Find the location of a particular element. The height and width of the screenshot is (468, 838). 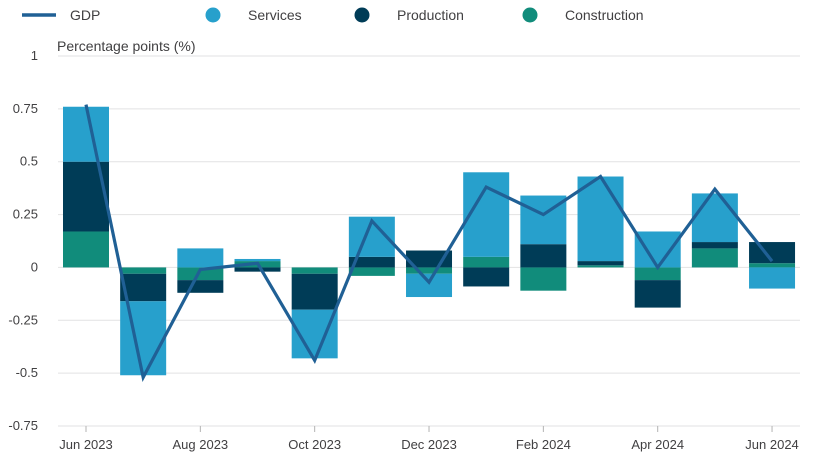

bar-services-aug-2023 is located at coordinates (200, 258).